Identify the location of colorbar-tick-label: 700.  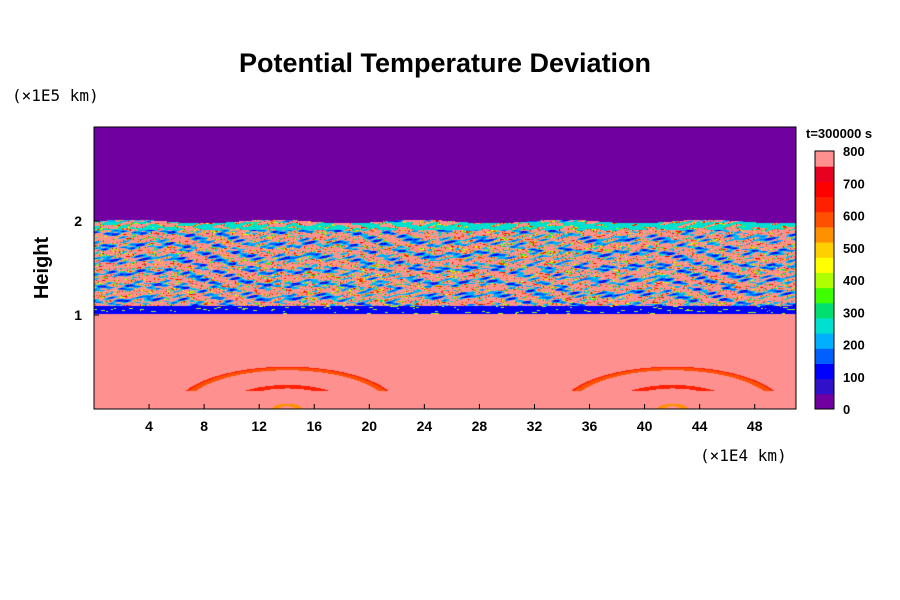
(854, 183).